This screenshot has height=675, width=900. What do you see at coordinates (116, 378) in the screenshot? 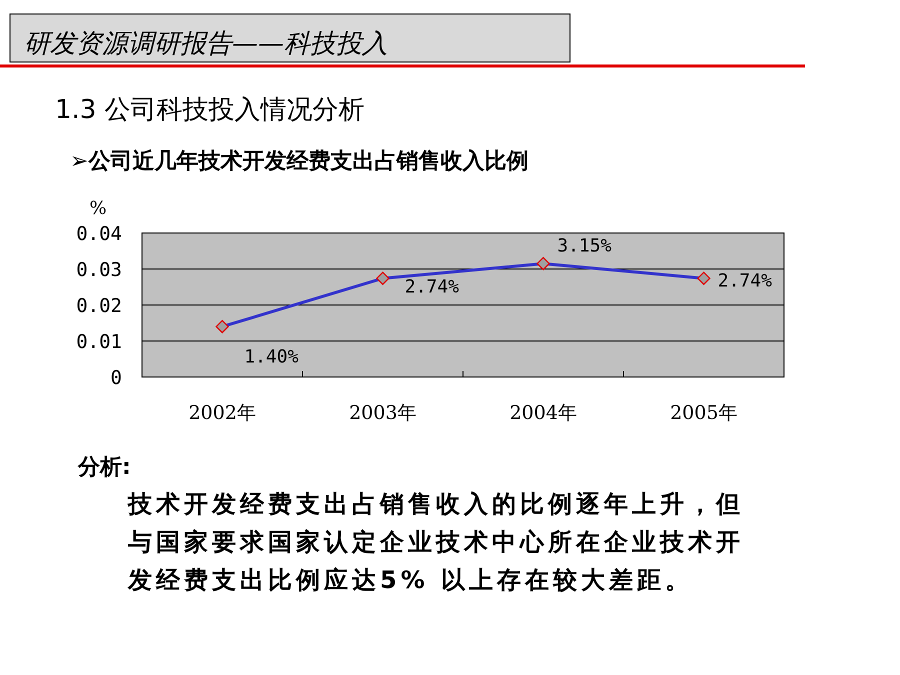
I see `y-tick-label: 0` at bounding box center [116, 378].